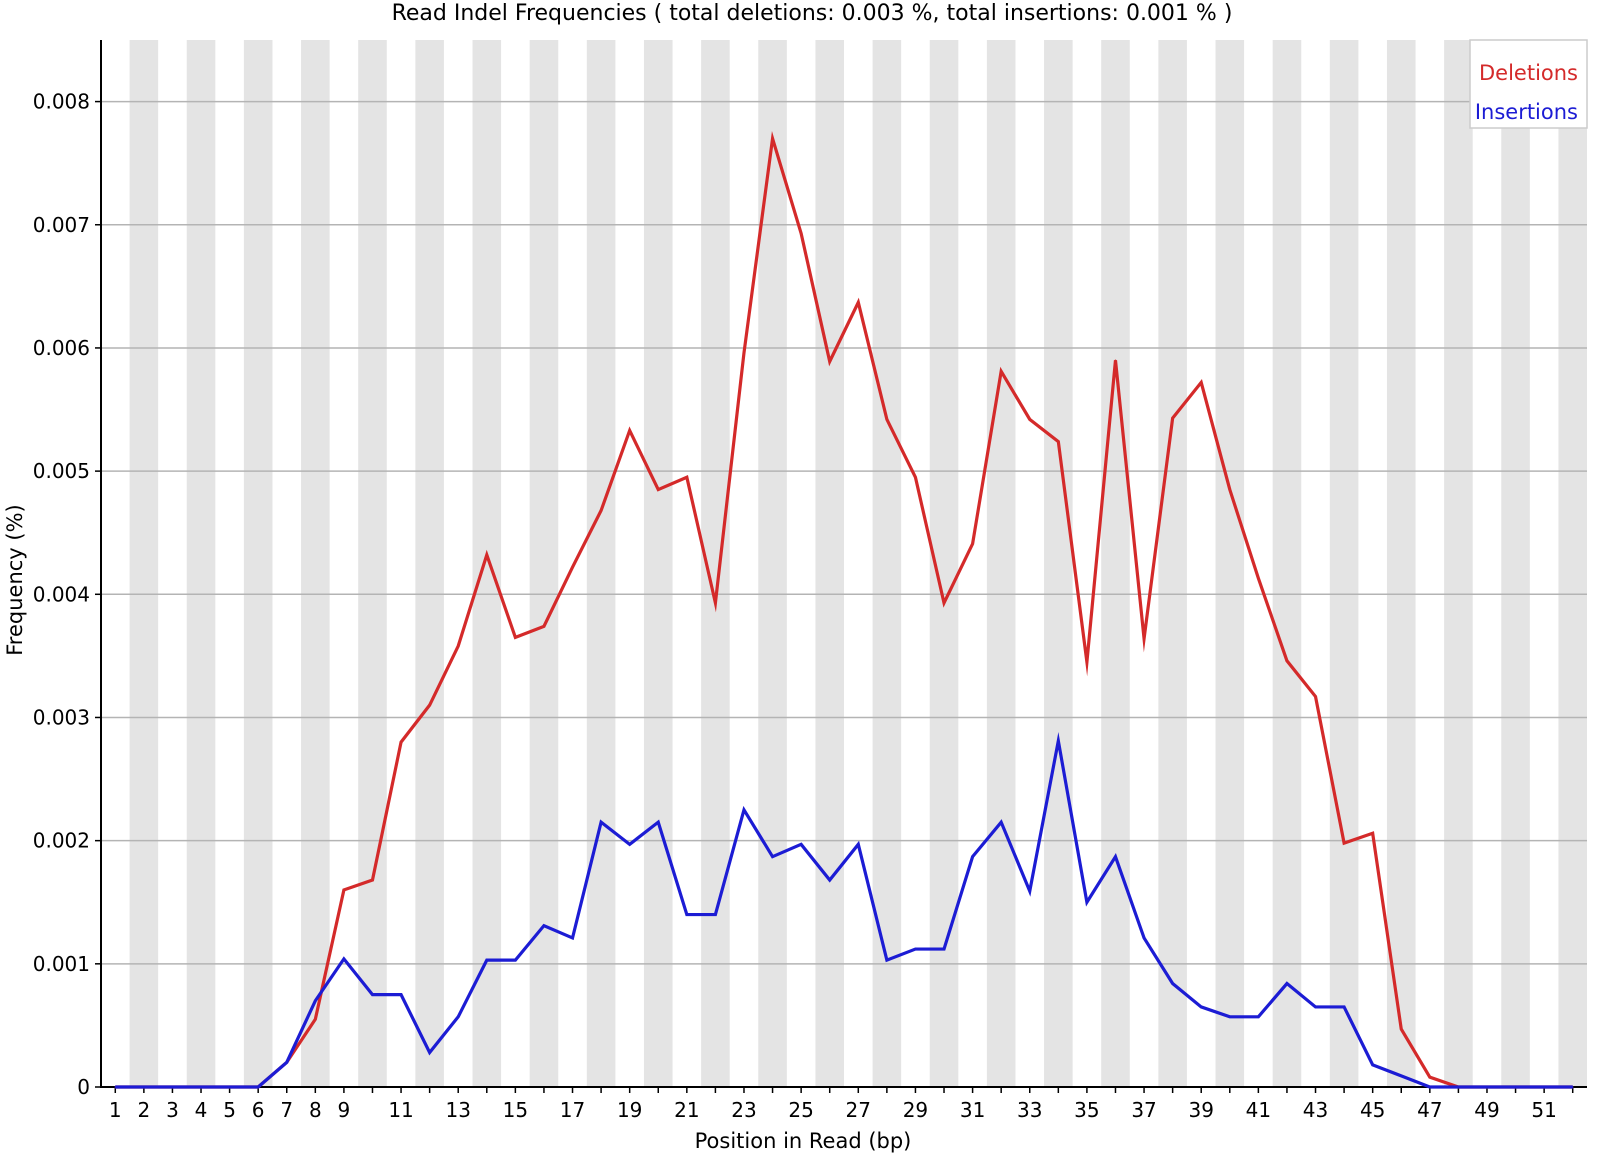  I want to click on x-tick-label-1: 2, so click(143, 1110).